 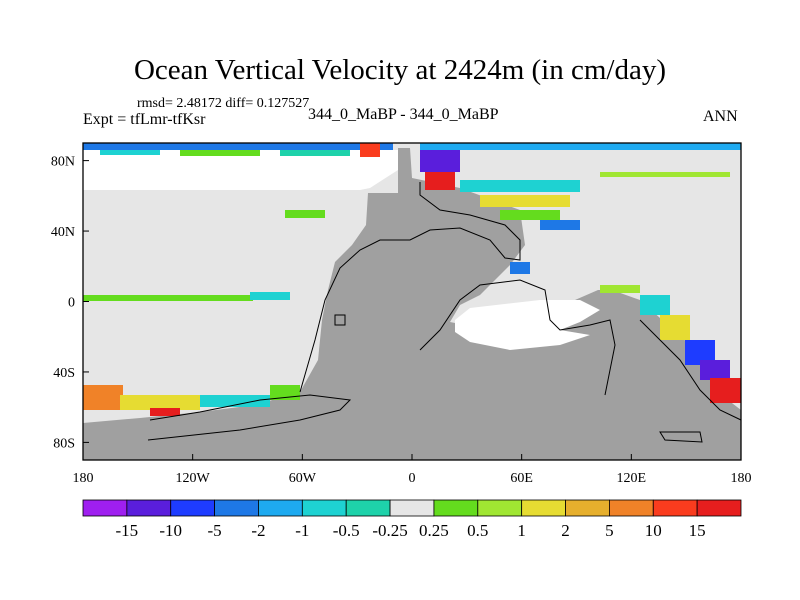 What do you see at coordinates (64, 443) in the screenshot?
I see `y-tick-label: 80S` at bounding box center [64, 443].